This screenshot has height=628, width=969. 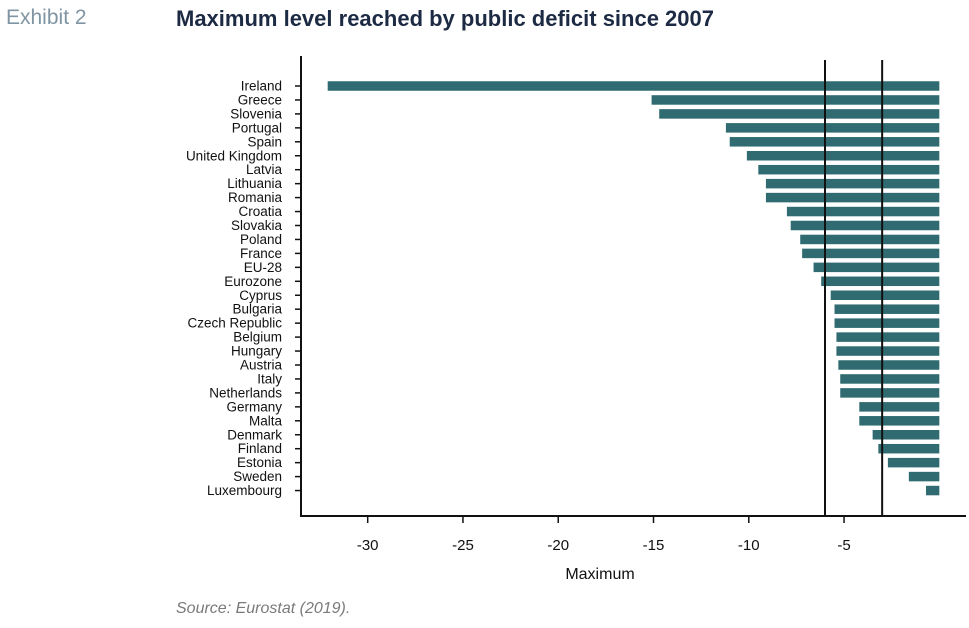 What do you see at coordinates (257, 476) in the screenshot?
I see `category-label-sweden: Sweden` at bounding box center [257, 476].